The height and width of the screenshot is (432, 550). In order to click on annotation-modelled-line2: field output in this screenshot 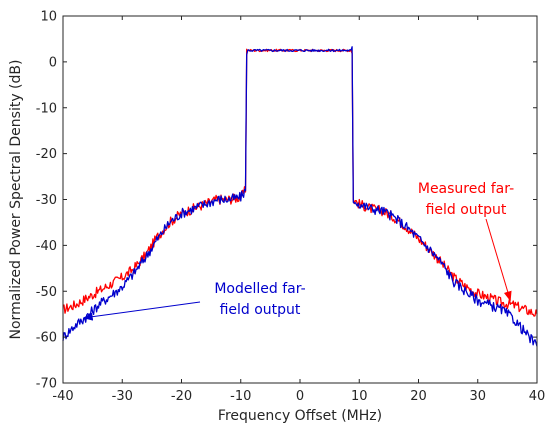, I will do `click(260, 310)`.